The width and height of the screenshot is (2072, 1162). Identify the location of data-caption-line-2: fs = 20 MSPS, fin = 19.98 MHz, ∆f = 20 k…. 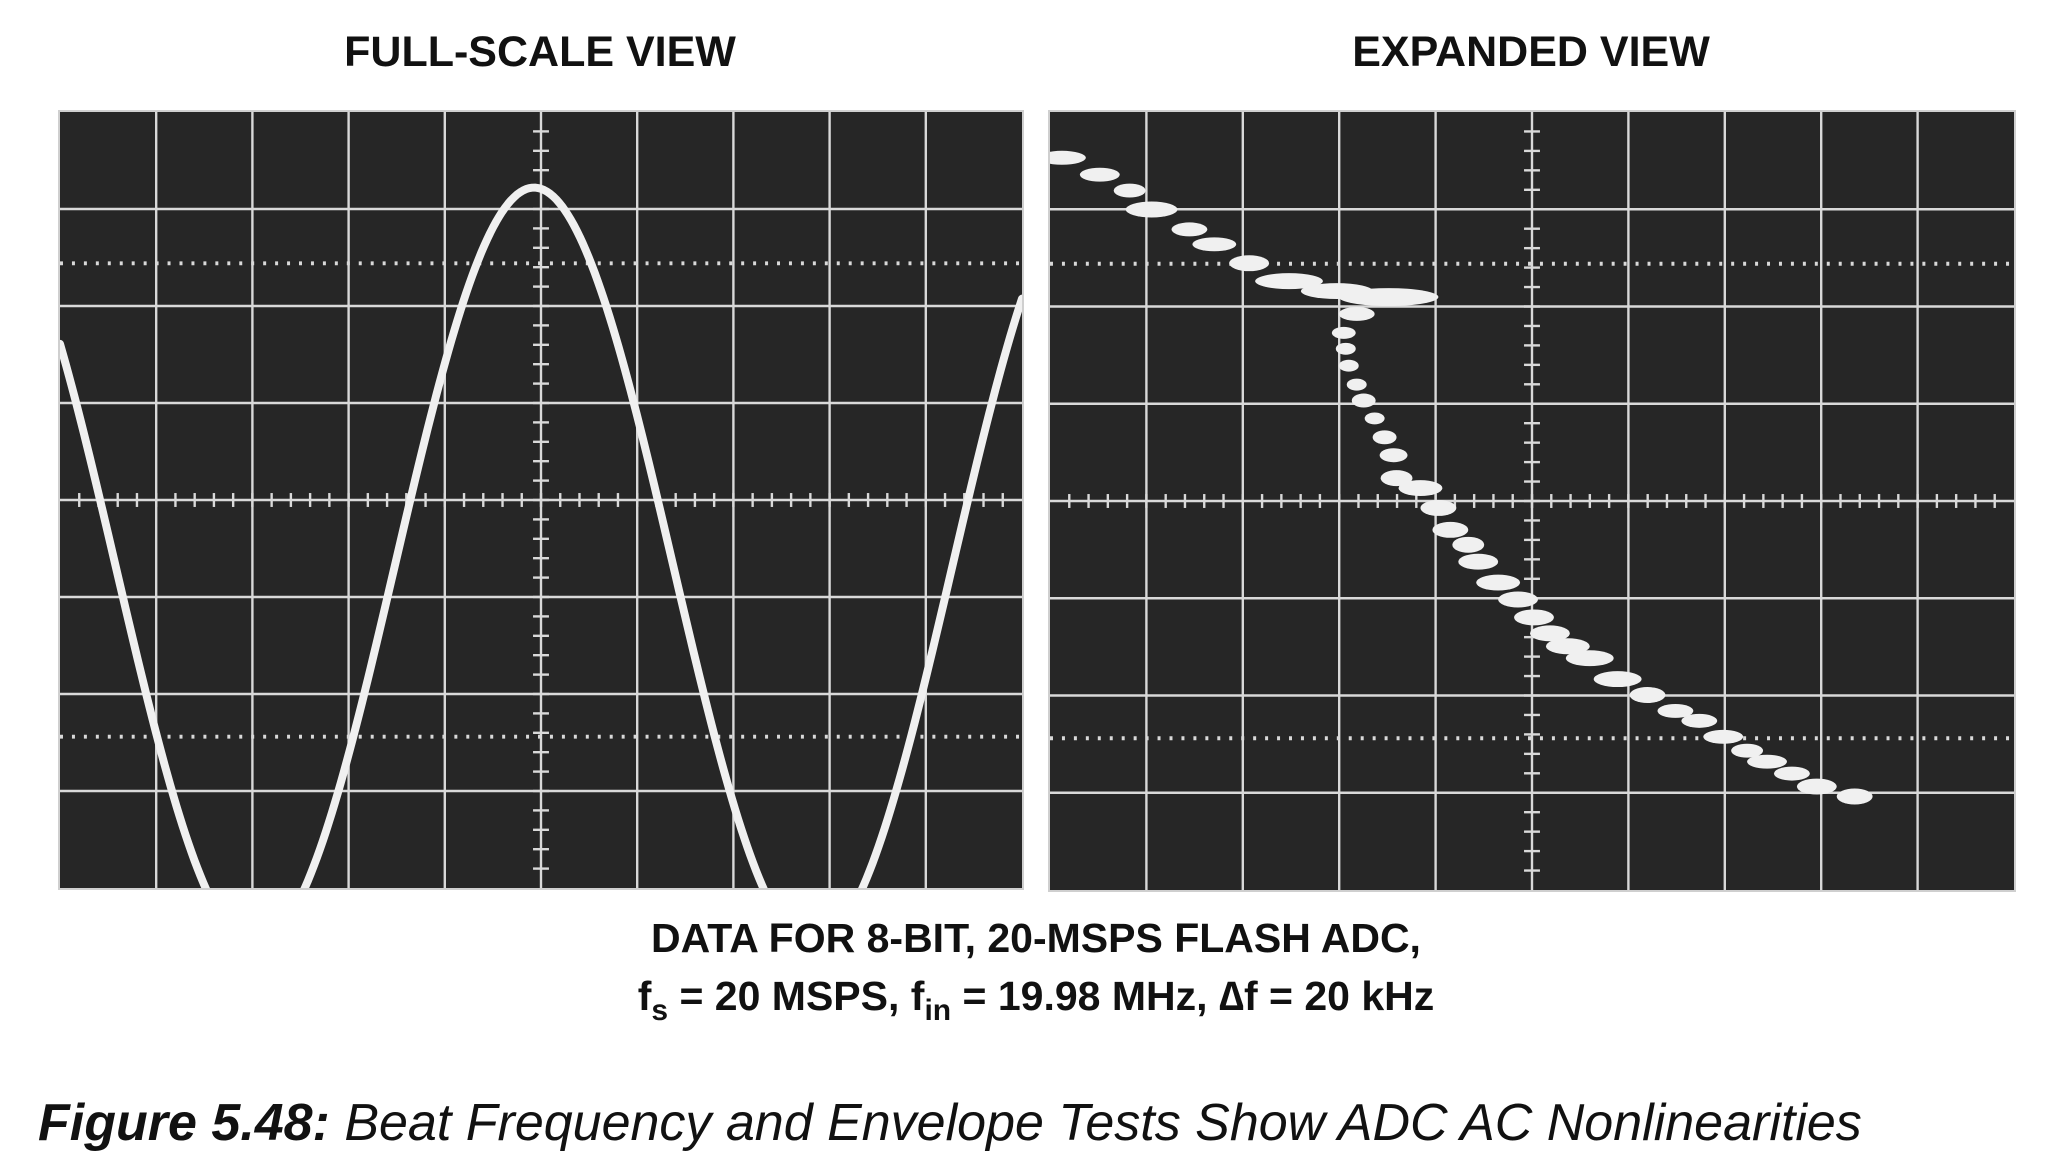
(1036, 998).